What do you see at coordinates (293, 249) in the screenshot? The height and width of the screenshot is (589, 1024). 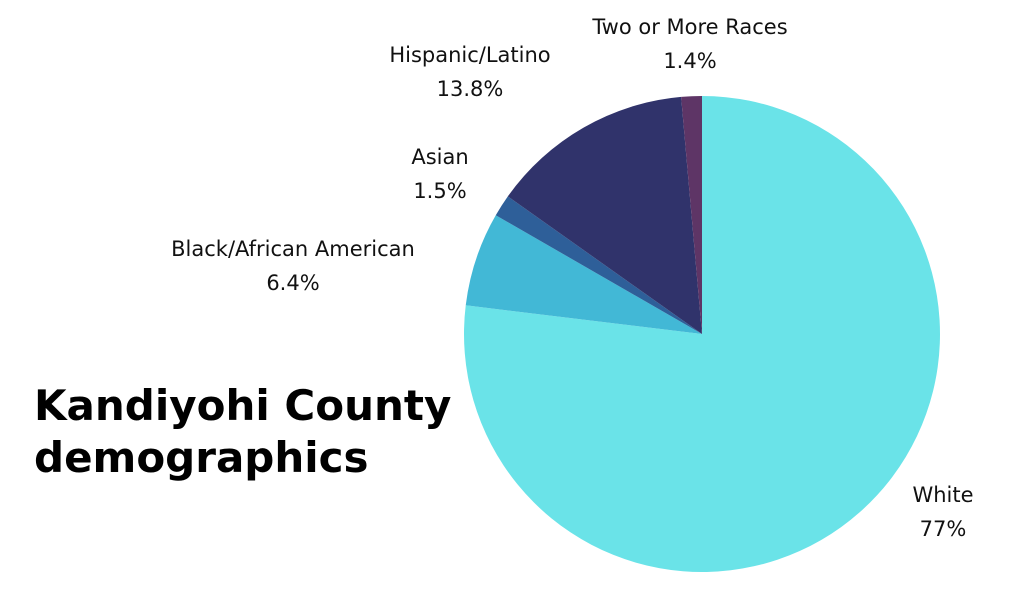 I see `slice-category-label: Black/African American` at bounding box center [293, 249].